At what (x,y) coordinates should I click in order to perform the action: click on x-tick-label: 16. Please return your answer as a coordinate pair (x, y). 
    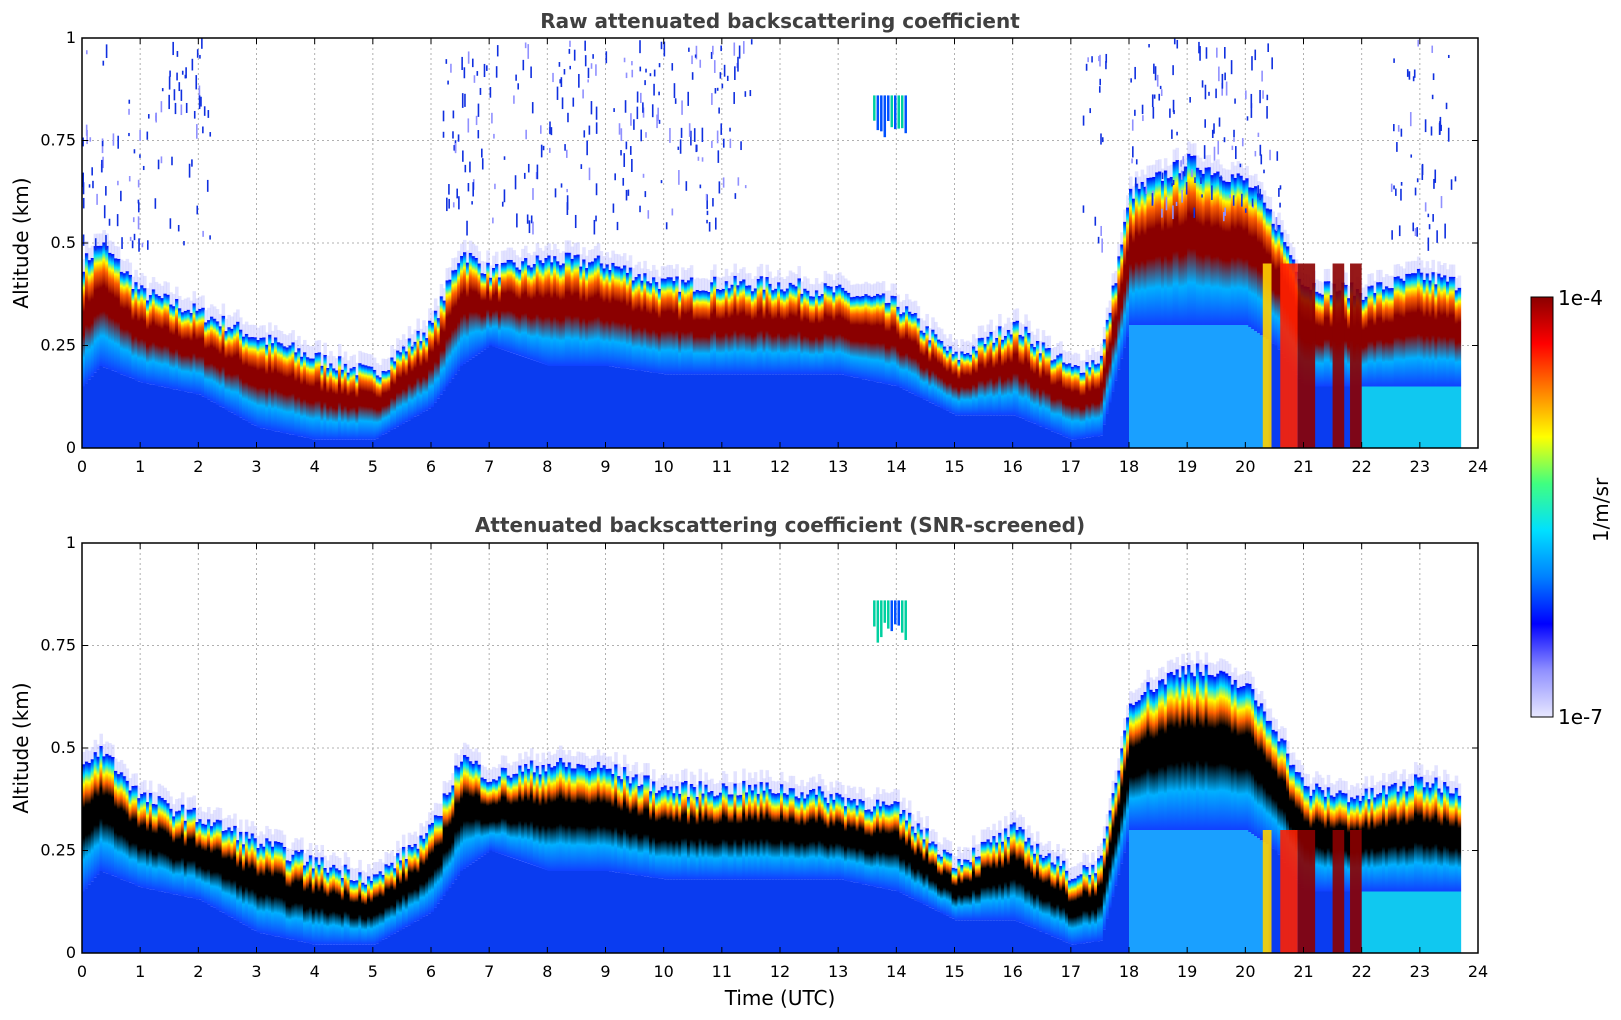
    Looking at the image, I should click on (1012, 466).